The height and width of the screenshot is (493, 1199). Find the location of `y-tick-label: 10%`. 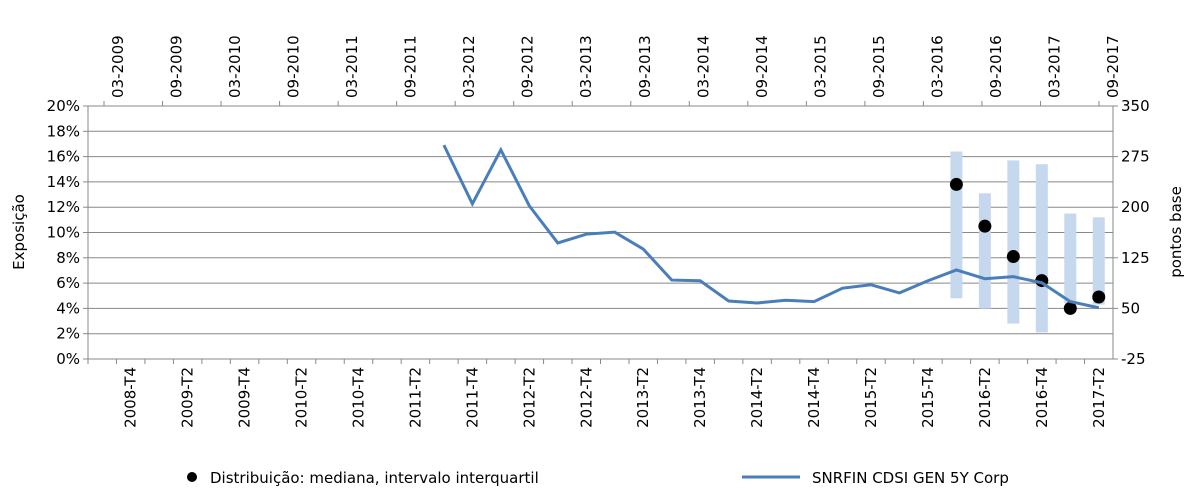

y-tick-label: 10% is located at coordinates (63, 233).